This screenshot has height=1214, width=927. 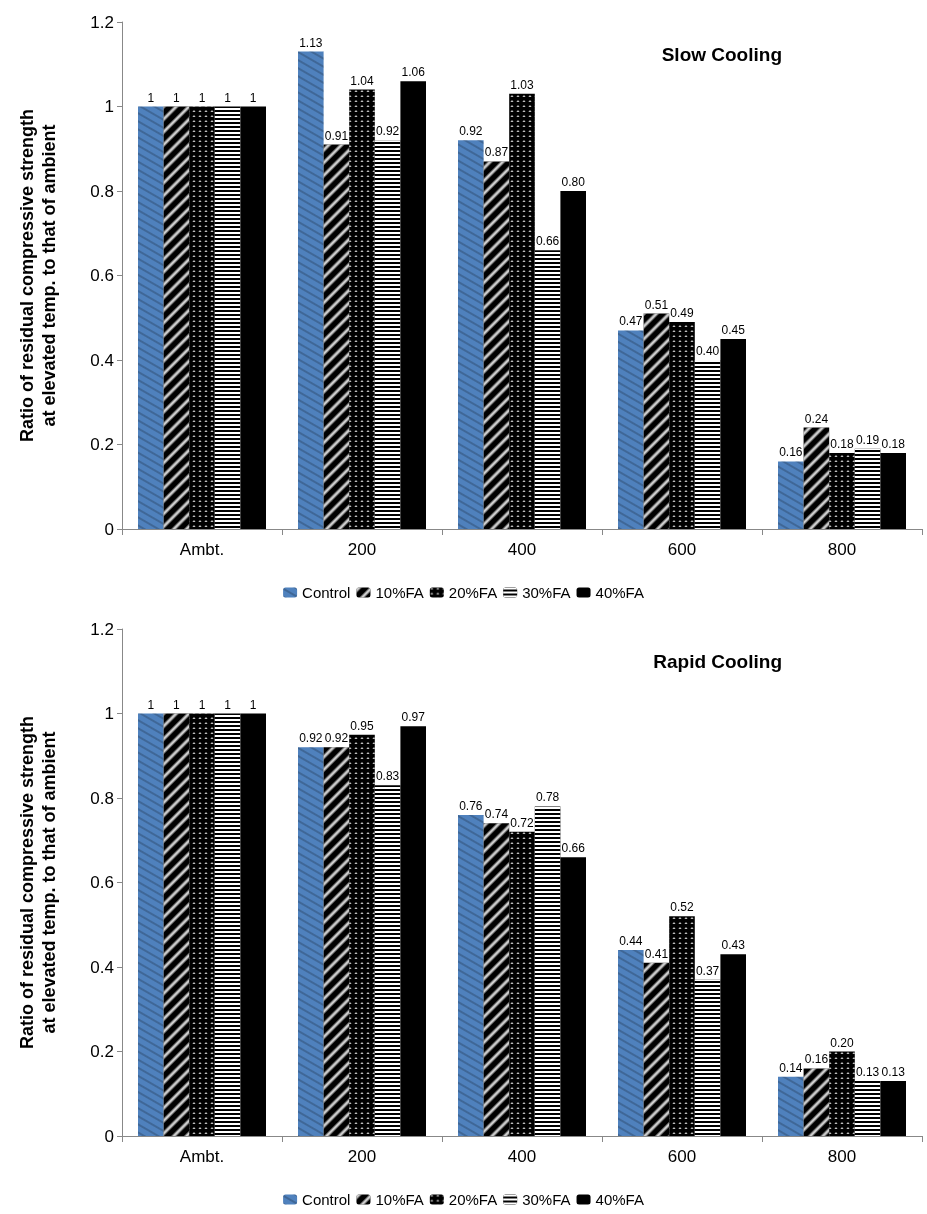 What do you see at coordinates (733, 329) in the screenshot?
I see `data-label: 0.45` at bounding box center [733, 329].